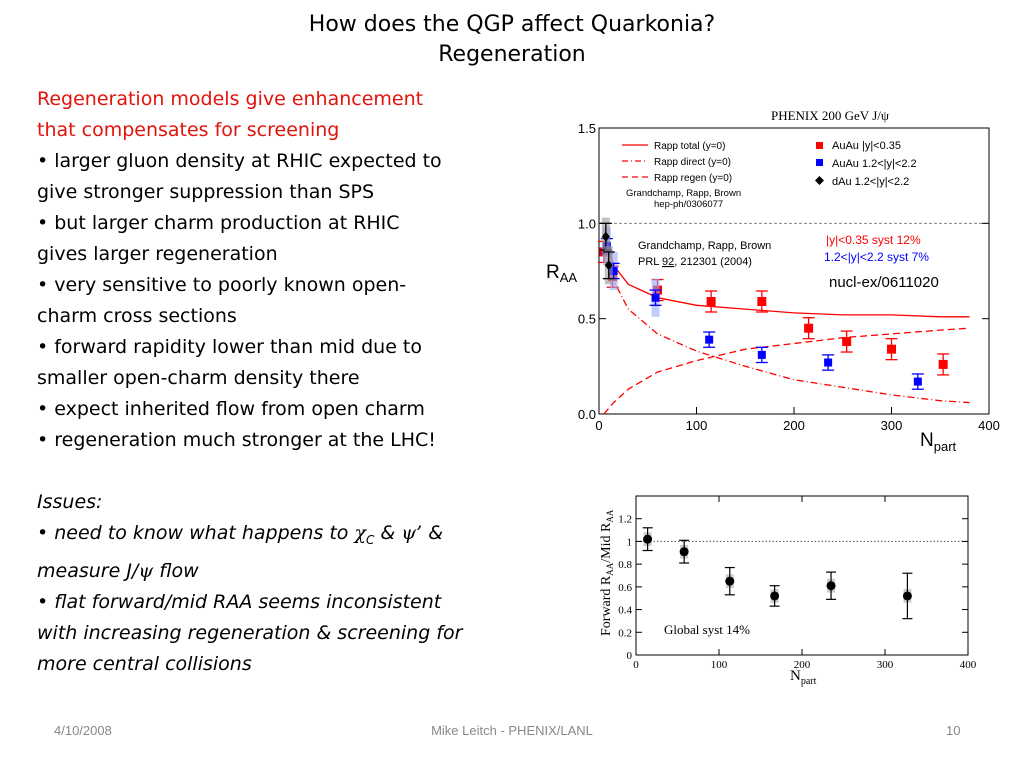  Describe the element at coordinates (198, 378) in the screenshot. I see `bullet-line: smaller open-charm density there` at that location.